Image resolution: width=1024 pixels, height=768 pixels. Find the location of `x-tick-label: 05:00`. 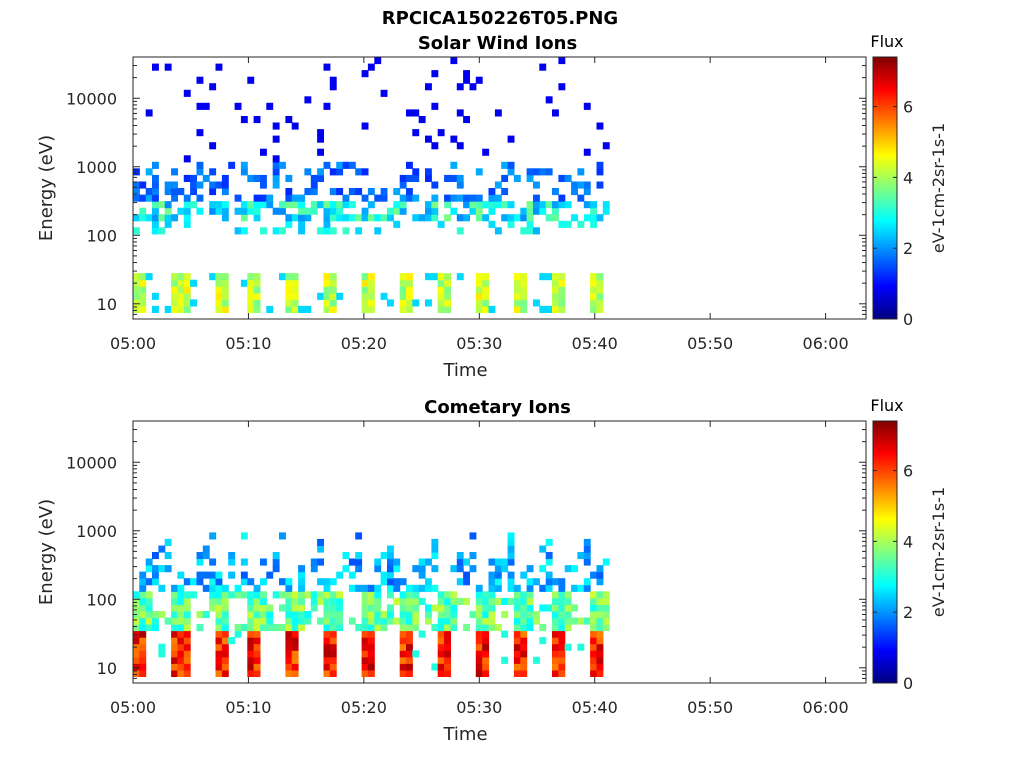

x-tick-label: 05:00 is located at coordinates (133, 343).